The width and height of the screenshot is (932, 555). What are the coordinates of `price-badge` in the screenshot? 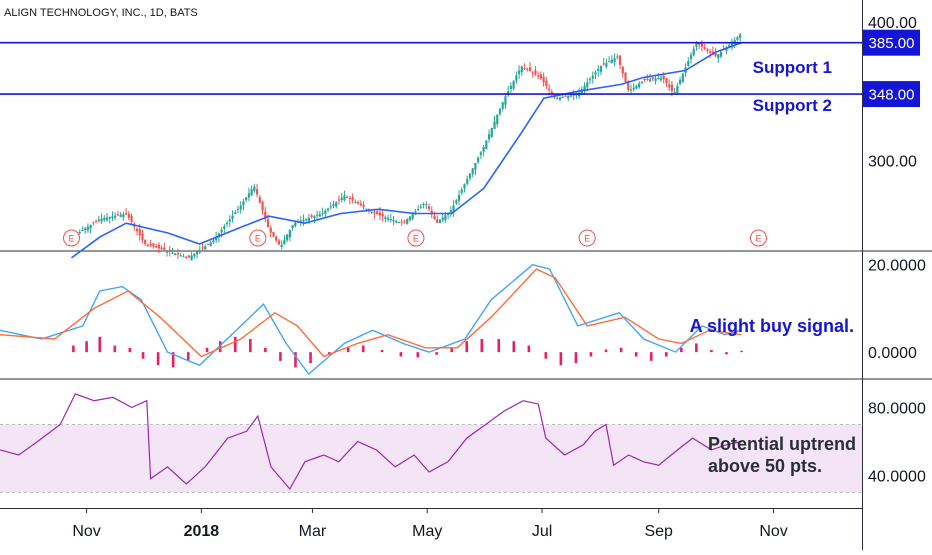 It's located at (891, 42).